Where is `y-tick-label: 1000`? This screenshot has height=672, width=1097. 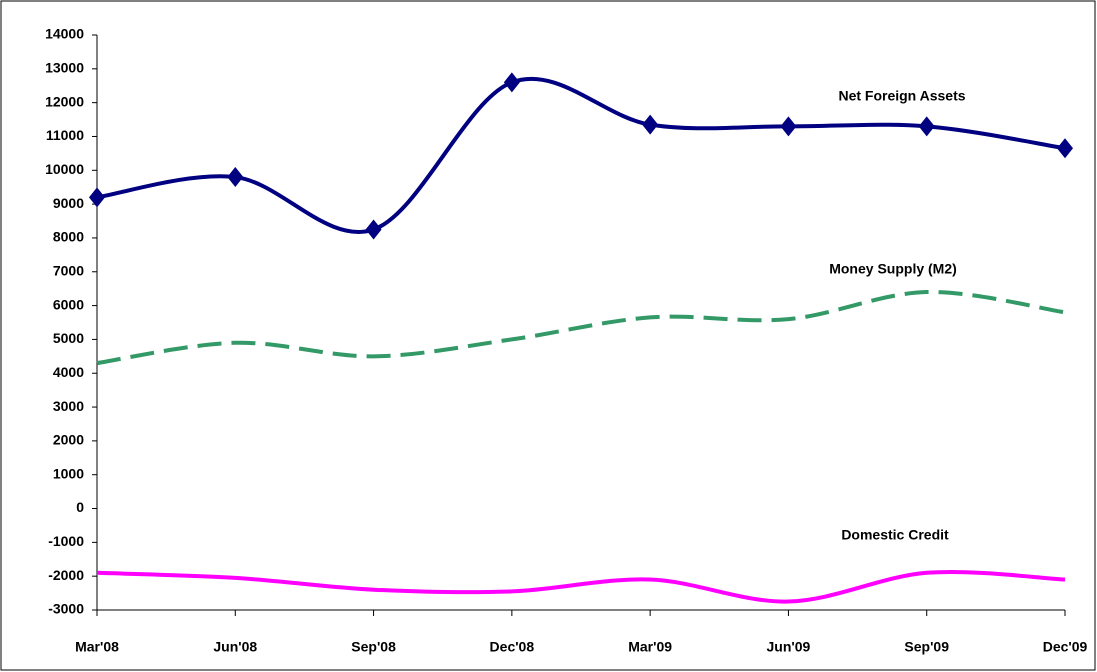 y-tick-label: 1000 is located at coordinates (68, 473).